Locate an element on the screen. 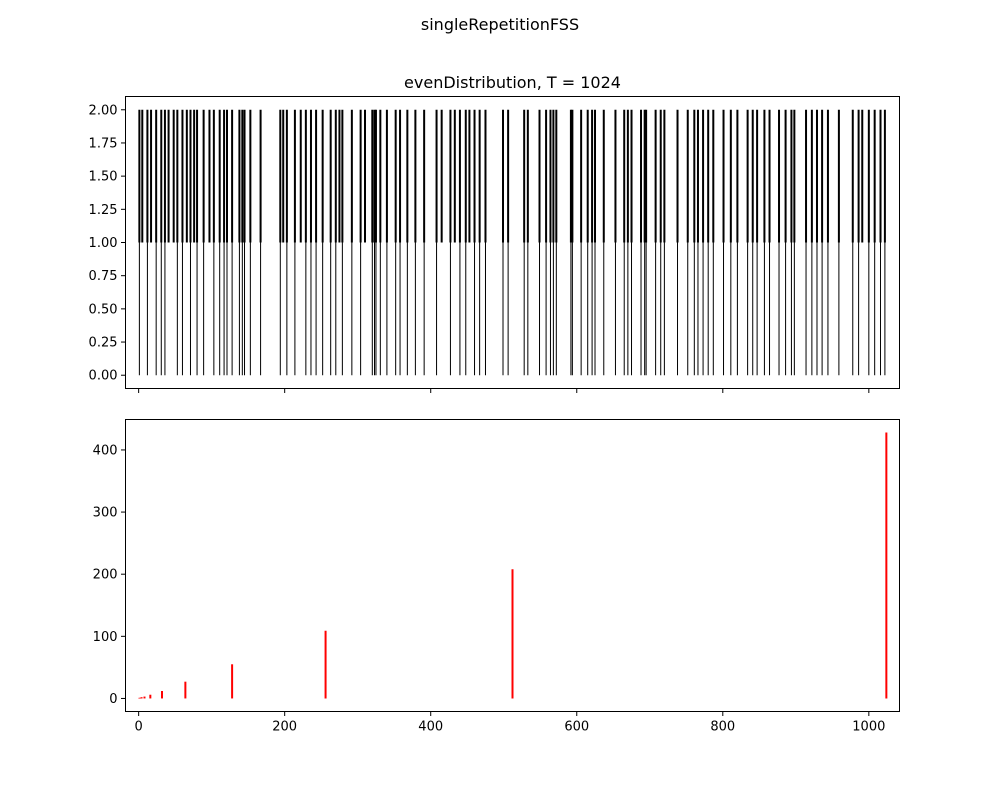 This screenshot has height=800, width=1000. y-tick-label: 0 is located at coordinates (113, 699).